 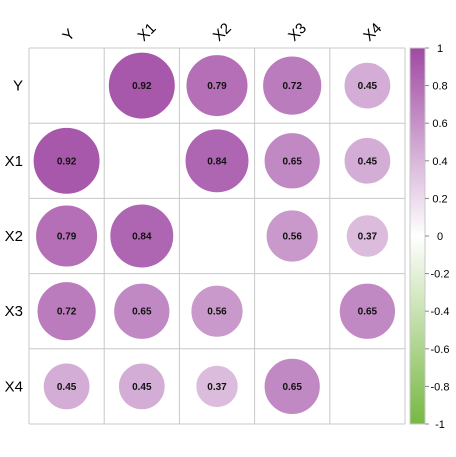 What do you see at coordinates (222, 32) in the screenshot?
I see `col-label-x2: X2` at bounding box center [222, 32].